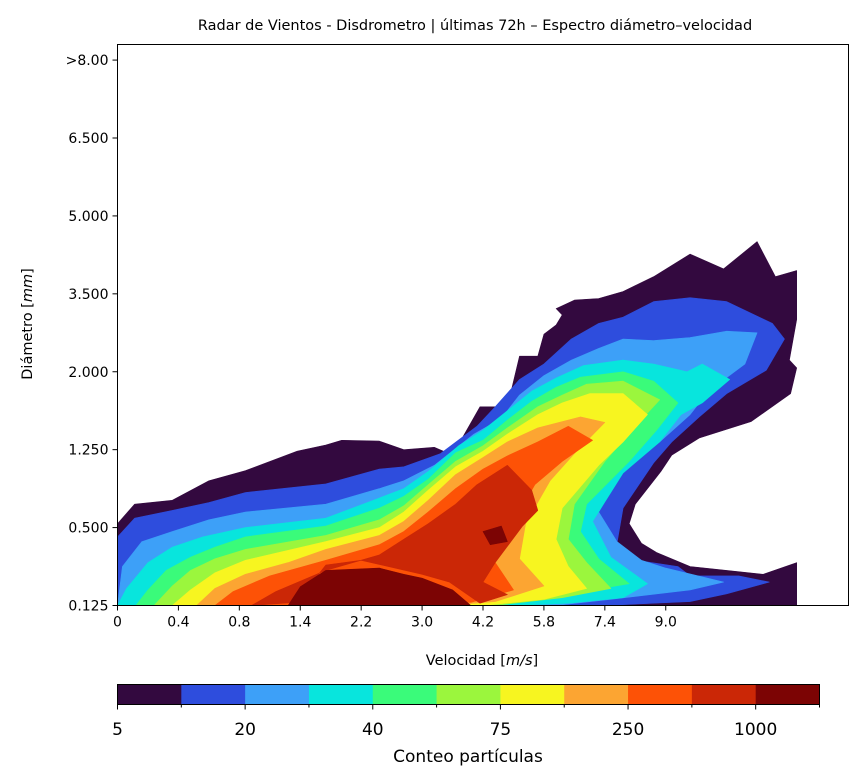 This screenshot has height=782, width=861. Describe the element at coordinates (239, 623) in the screenshot. I see `x-tick-label: 0.8` at that location.